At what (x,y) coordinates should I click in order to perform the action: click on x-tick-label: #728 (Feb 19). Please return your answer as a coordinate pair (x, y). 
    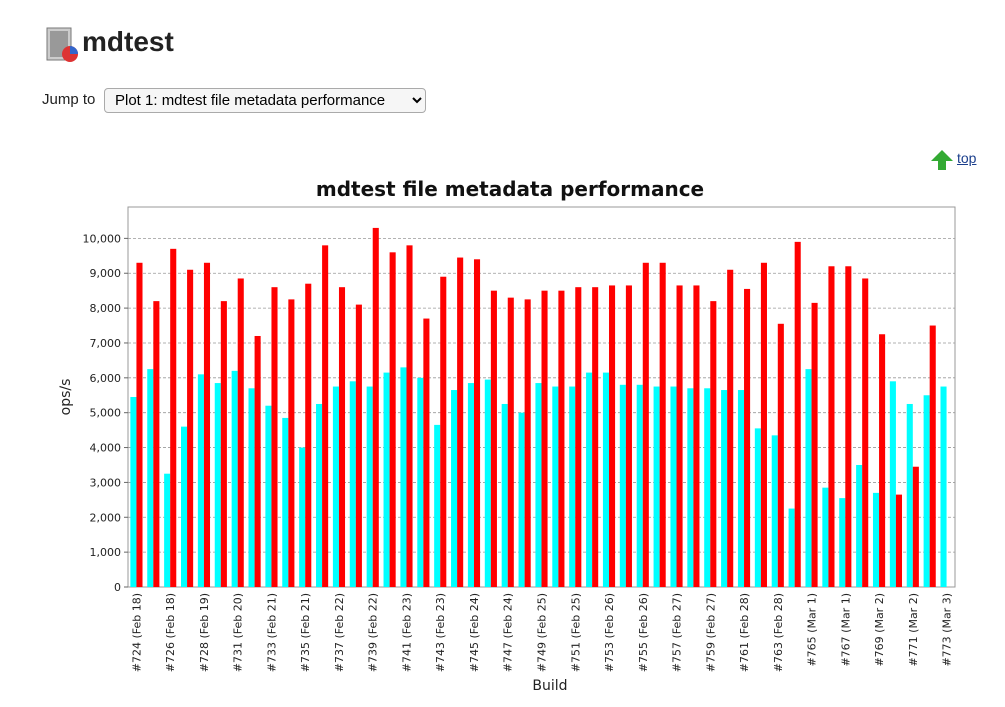
    Looking at the image, I should click on (204, 632).